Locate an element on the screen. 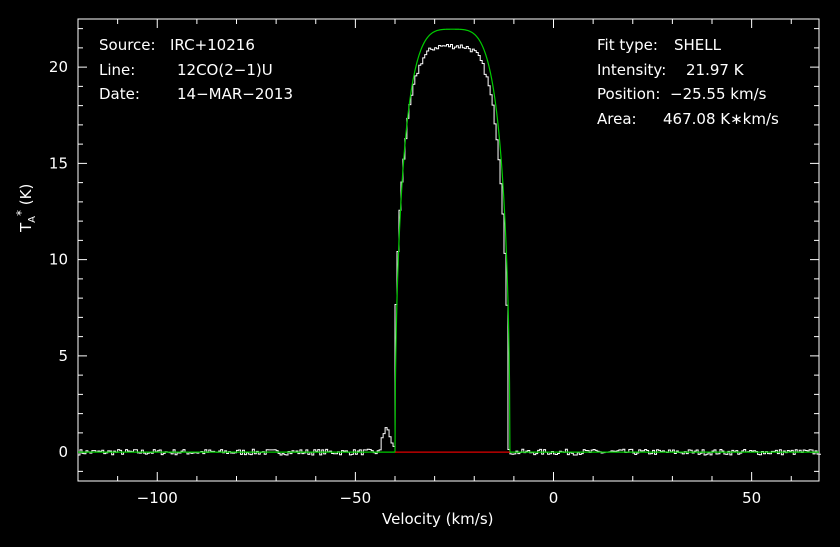 The height and width of the screenshot is (547, 840). source-value: IRC+10216 is located at coordinates (212, 45).